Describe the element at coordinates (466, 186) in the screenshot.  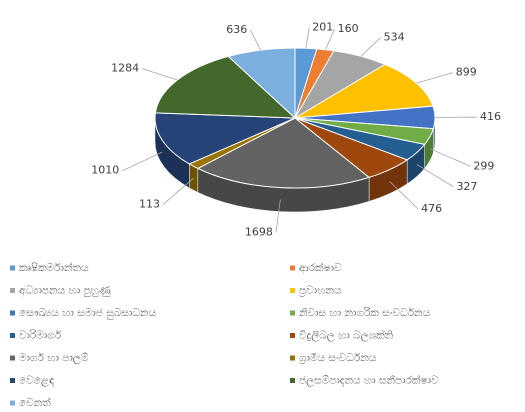
I see `data-label: 327` at that location.